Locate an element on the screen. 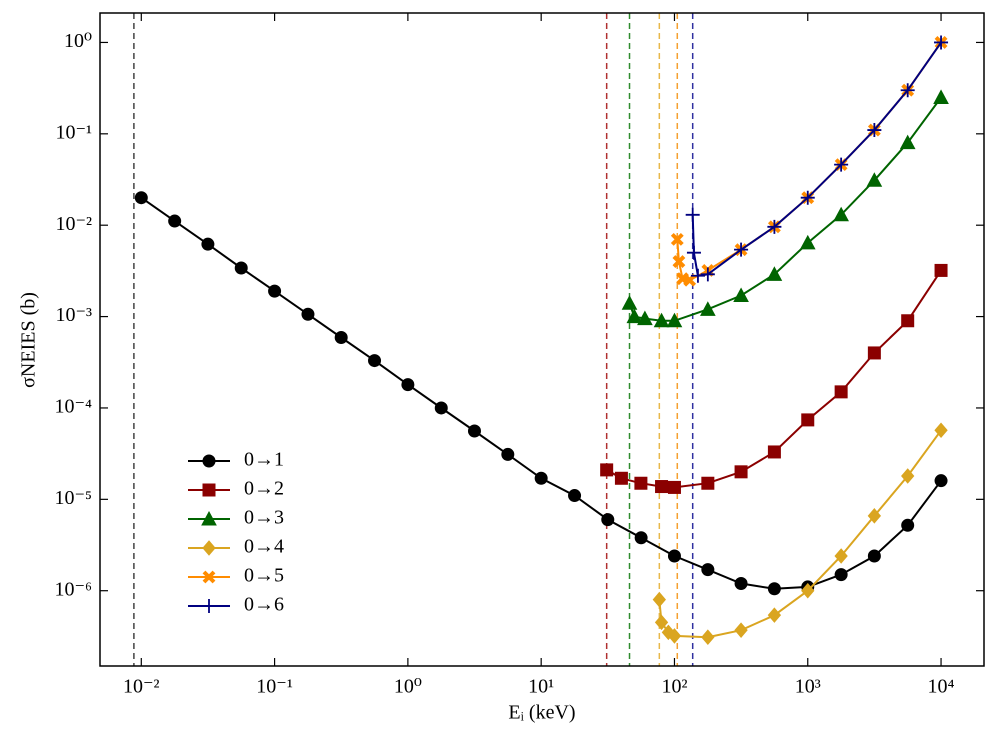 The width and height of the screenshot is (997, 738). y-tick-label: 10⁻³ is located at coordinates (73, 315).